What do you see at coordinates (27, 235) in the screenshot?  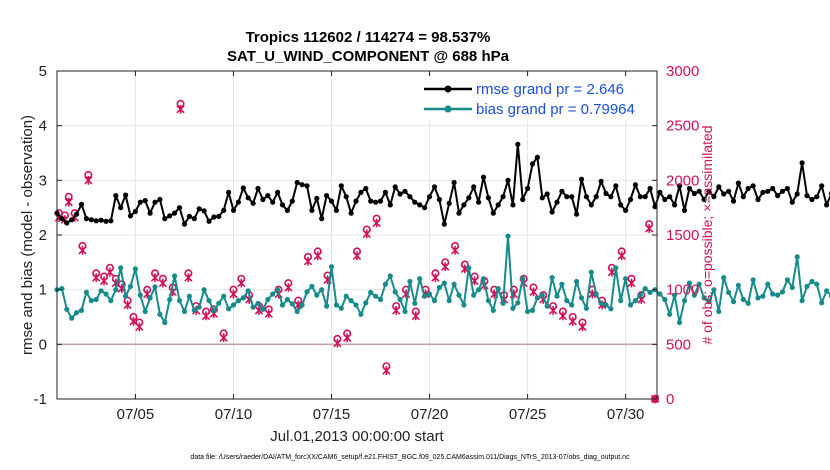 I see `y-axis-label: rmse and bias (model - observation)` at bounding box center [27, 235].